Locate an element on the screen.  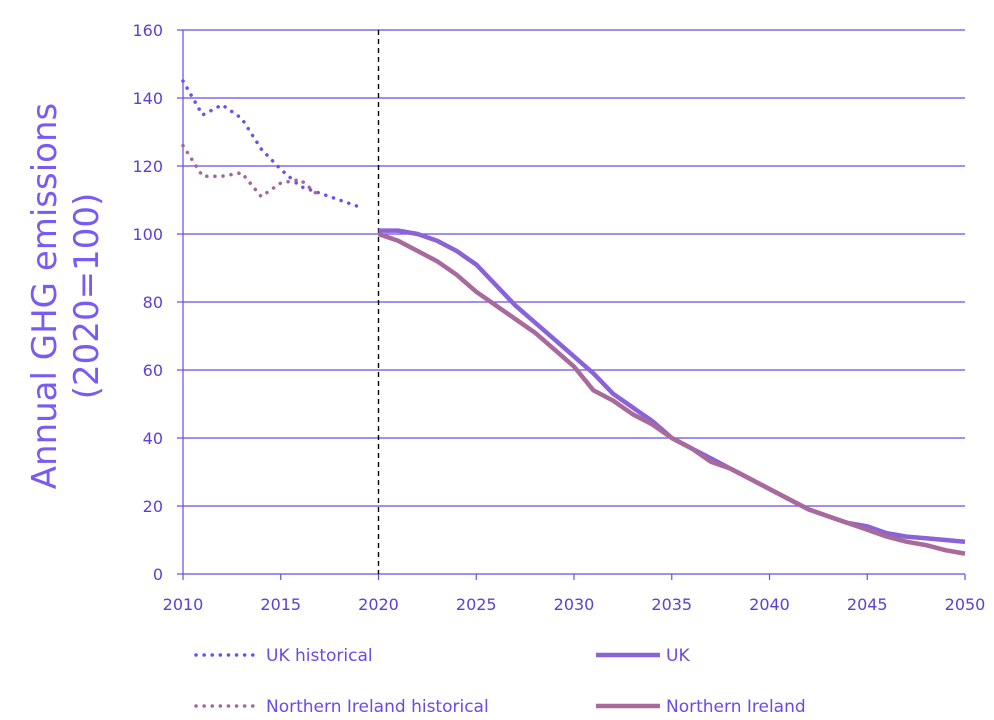
legend-label: Northern Ireland is located at coordinates (736, 707).